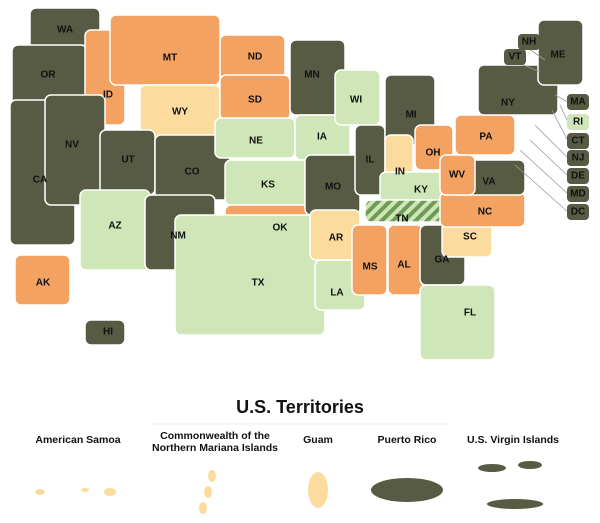 The height and width of the screenshot is (523, 600). Describe the element at coordinates (258, 283) in the screenshot. I see `state-label: TX` at that location.